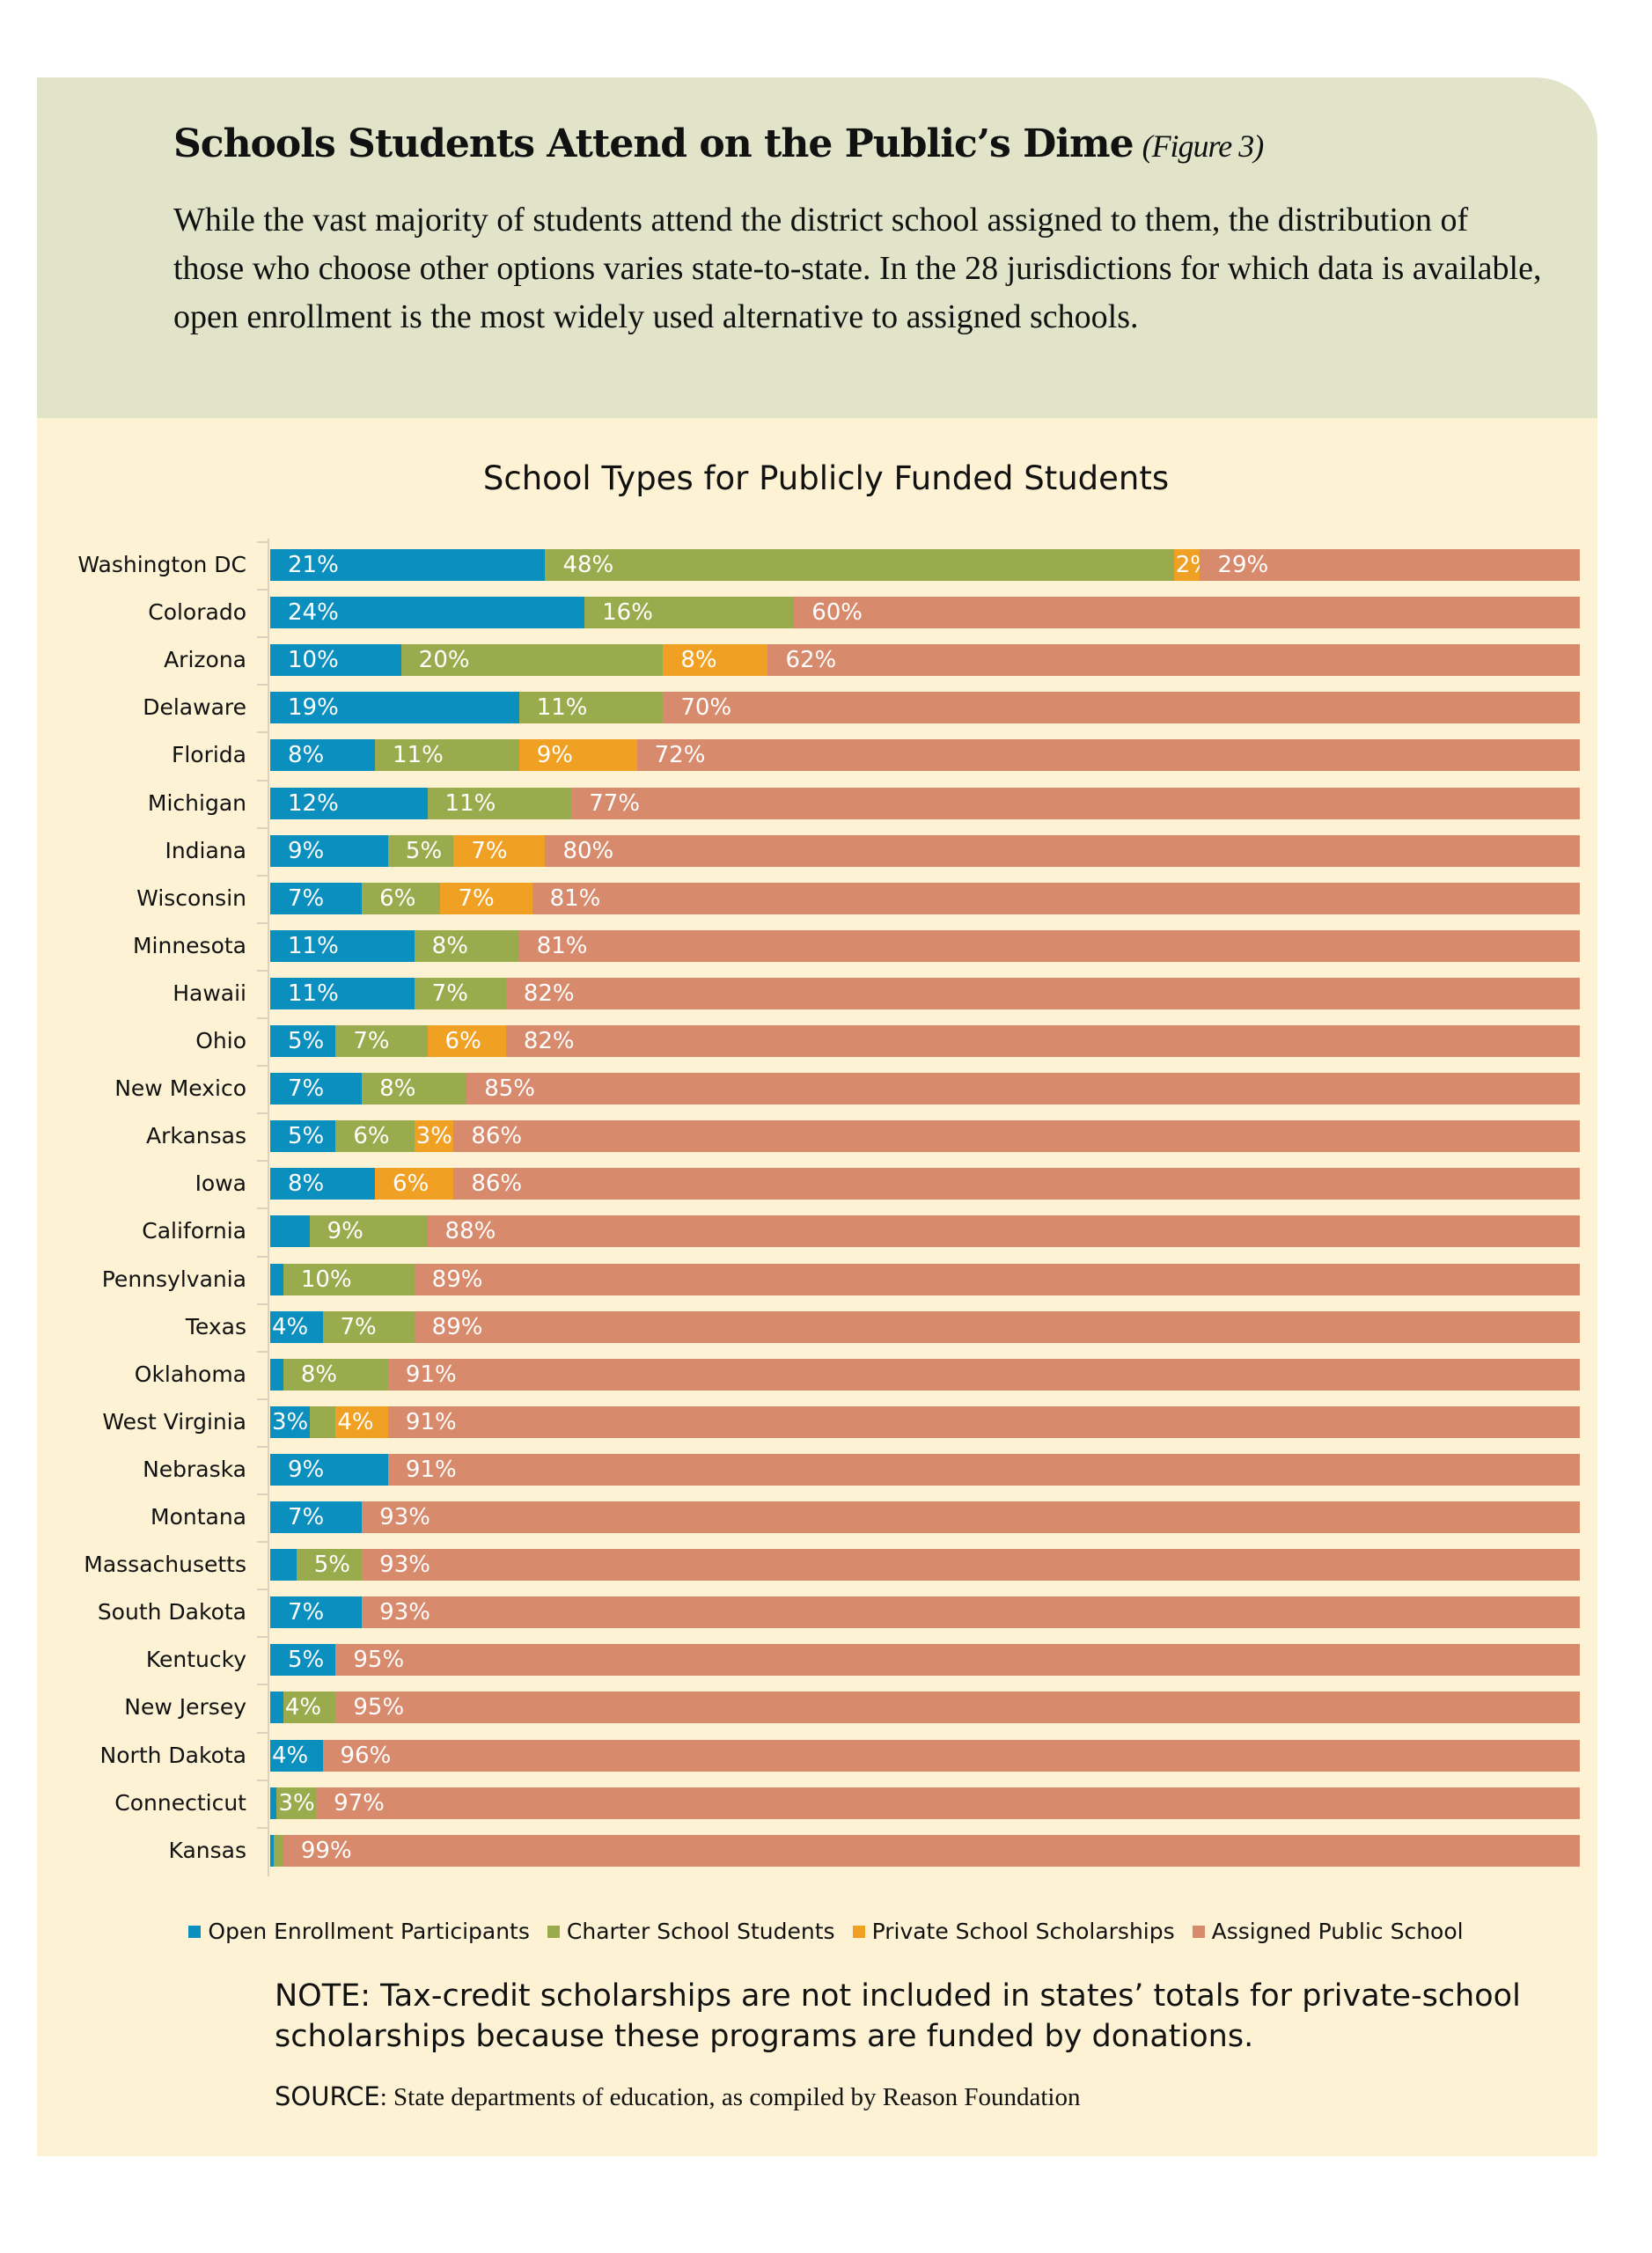  What do you see at coordinates (326, 1851) in the screenshot?
I see `data-label: 99%` at bounding box center [326, 1851].